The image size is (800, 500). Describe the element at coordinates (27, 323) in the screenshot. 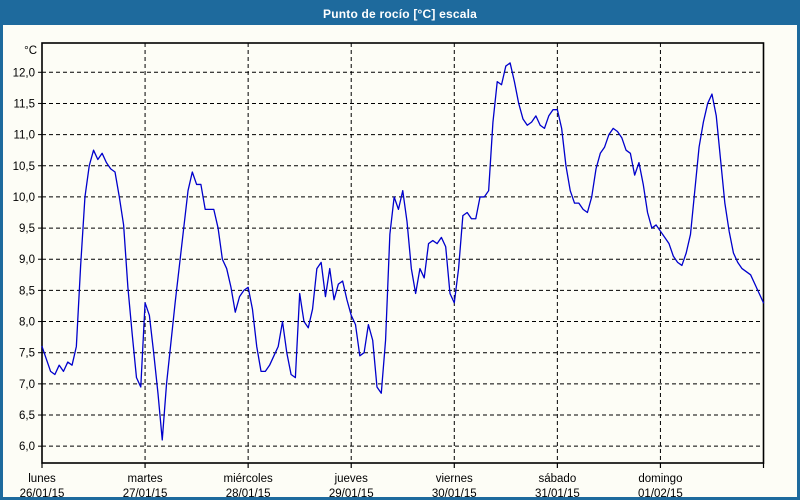

I see `y-tick-label: 8,0` at that location.